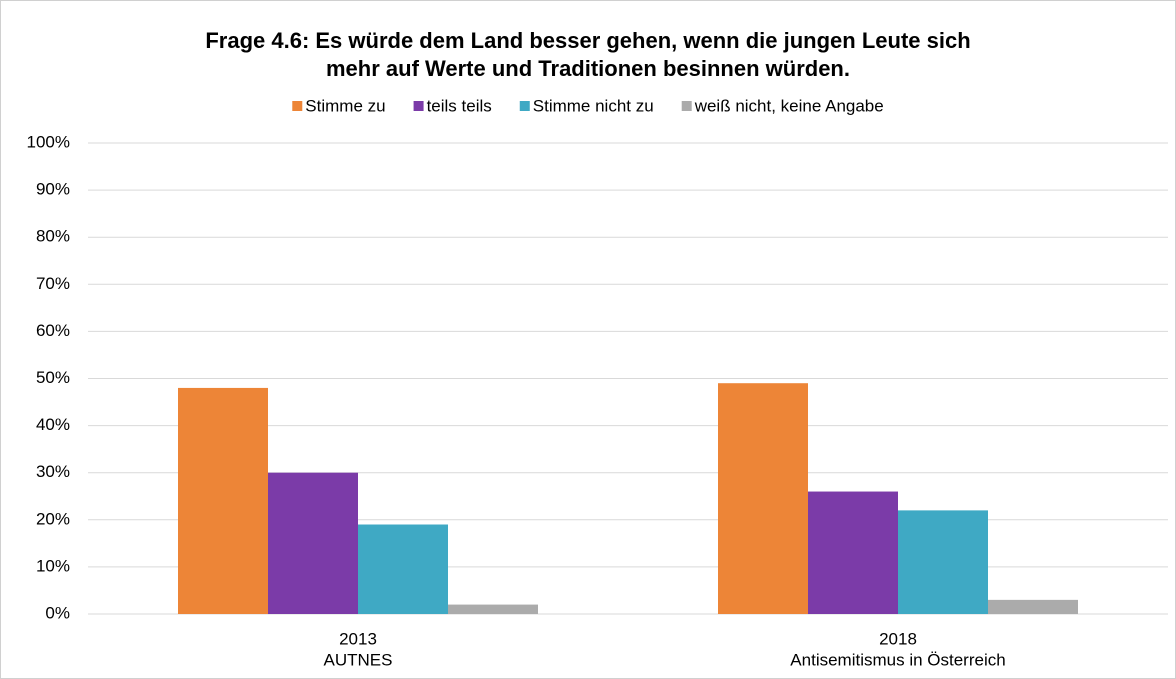 This screenshot has height=679, width=1176. Describe the element at coordinates (57, 612) in the screenshot. I see `y-tick-label: 0%` at that location.